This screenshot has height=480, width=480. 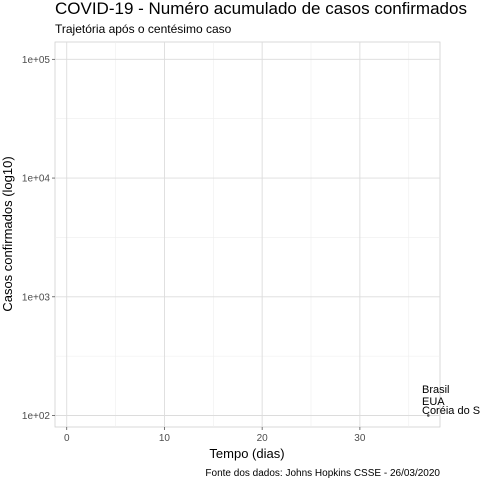 What do you see at coordinates (36, 297) in the screenshot?
I see `y-tick-label: 1e+03` at bounding box center [36, 297].